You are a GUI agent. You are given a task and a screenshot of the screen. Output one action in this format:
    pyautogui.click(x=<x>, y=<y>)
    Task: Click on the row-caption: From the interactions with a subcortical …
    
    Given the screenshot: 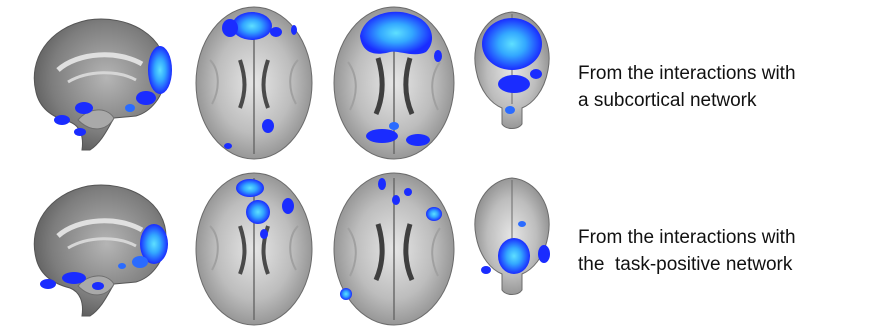 What is the action you would take?
    pyautogui.click(x=687, y=87)
    